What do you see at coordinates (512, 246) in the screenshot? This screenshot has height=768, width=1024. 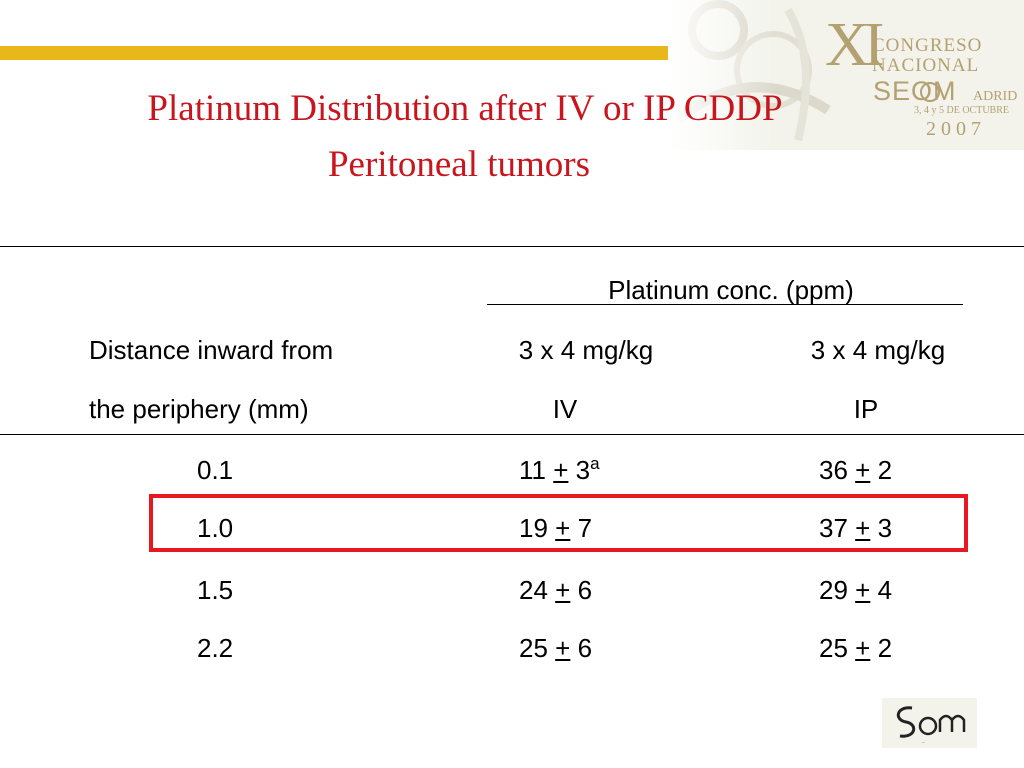 I see `table-top-rule` at bounding box center [512, 246].